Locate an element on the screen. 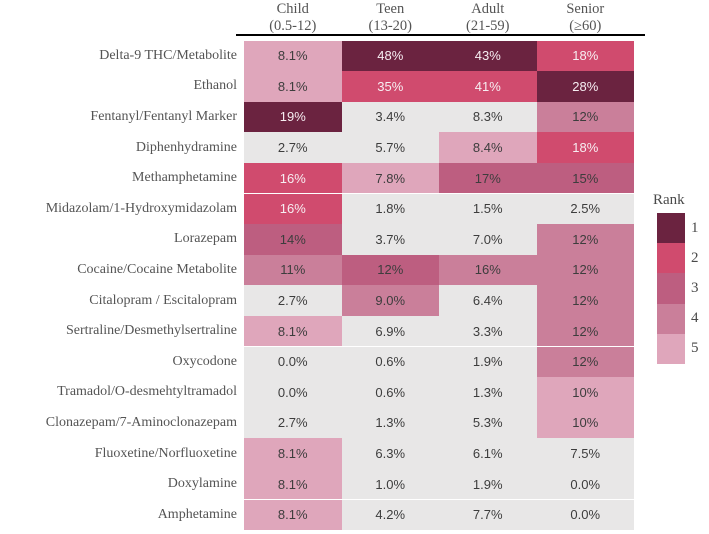 This screenshot has height=534, width=709. heatmap-cell: 8.3% is located at coordinates (488, 117).